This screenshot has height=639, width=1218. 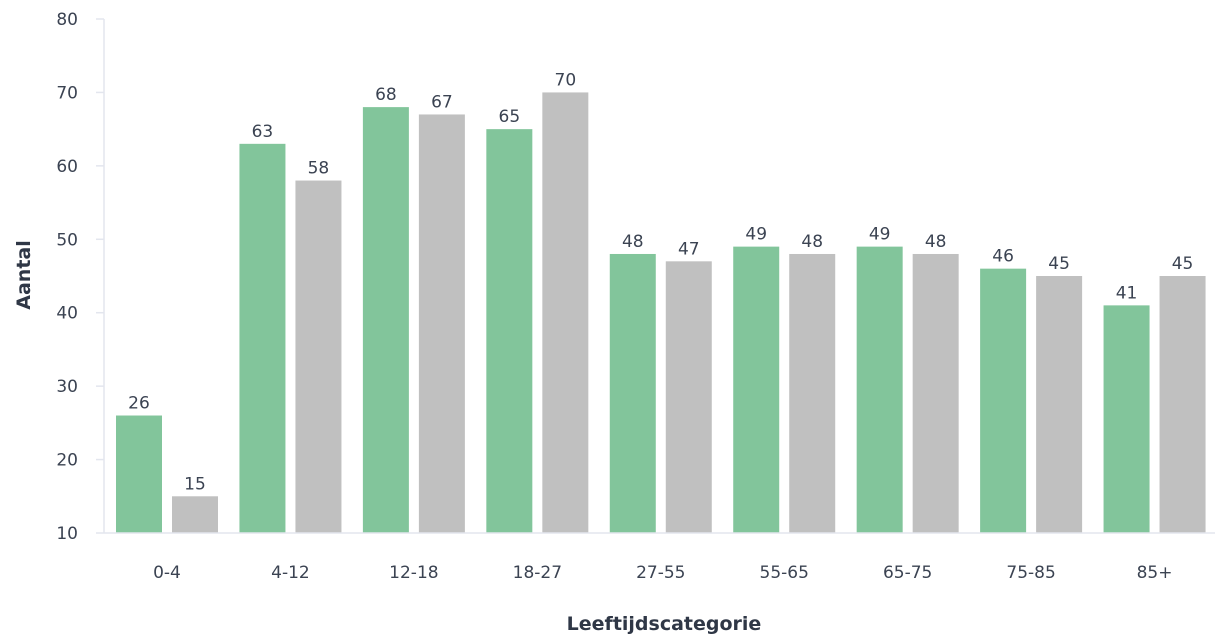 What do you see at coordinates (537, 573) in the screenshot?
I see `x-tick-label: 18-27` at bounding box center [537, 573].